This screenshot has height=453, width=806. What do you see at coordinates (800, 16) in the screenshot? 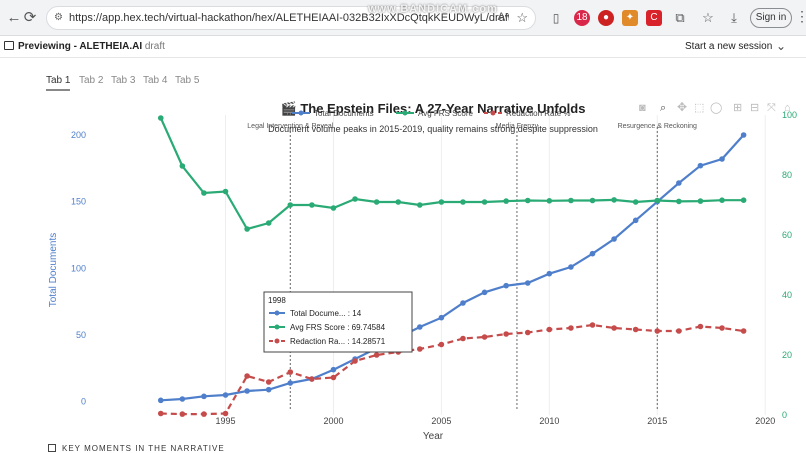
I see `menu-dots-icon: ⋮` at bounding box center [800, 16].